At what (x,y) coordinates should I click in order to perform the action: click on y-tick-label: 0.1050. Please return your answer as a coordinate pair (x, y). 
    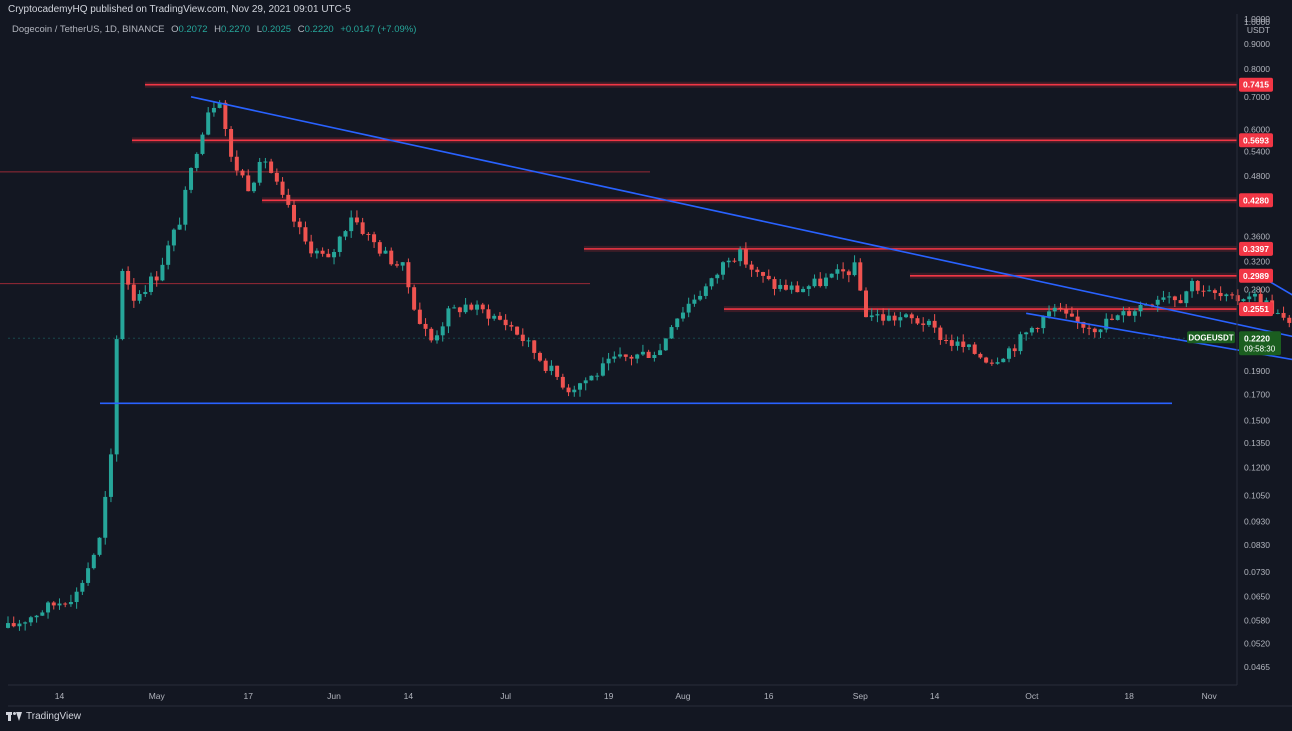
    Looking at the image, I should click on (1257, 496).